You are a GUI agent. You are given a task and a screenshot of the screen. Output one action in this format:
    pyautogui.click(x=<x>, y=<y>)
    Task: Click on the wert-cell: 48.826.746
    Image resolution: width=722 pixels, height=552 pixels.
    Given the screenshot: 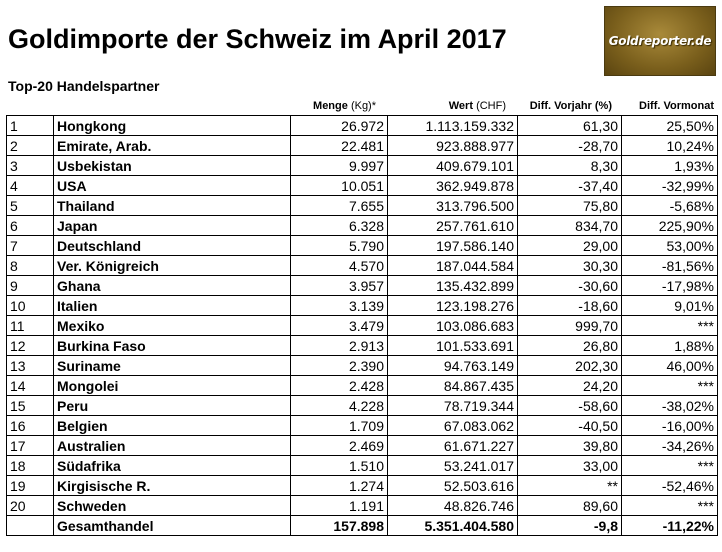 What is the action you would take?
    pyautogui.click(x=452, y=505)
    